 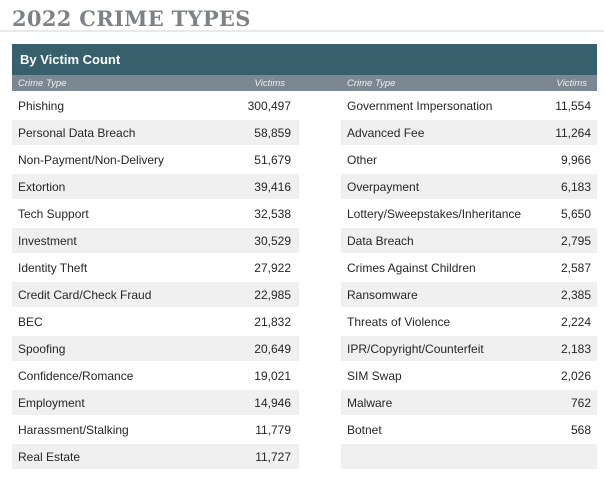 I want to click on page-title: 2022 CRIME TYPES, so click(x=131, y=18).